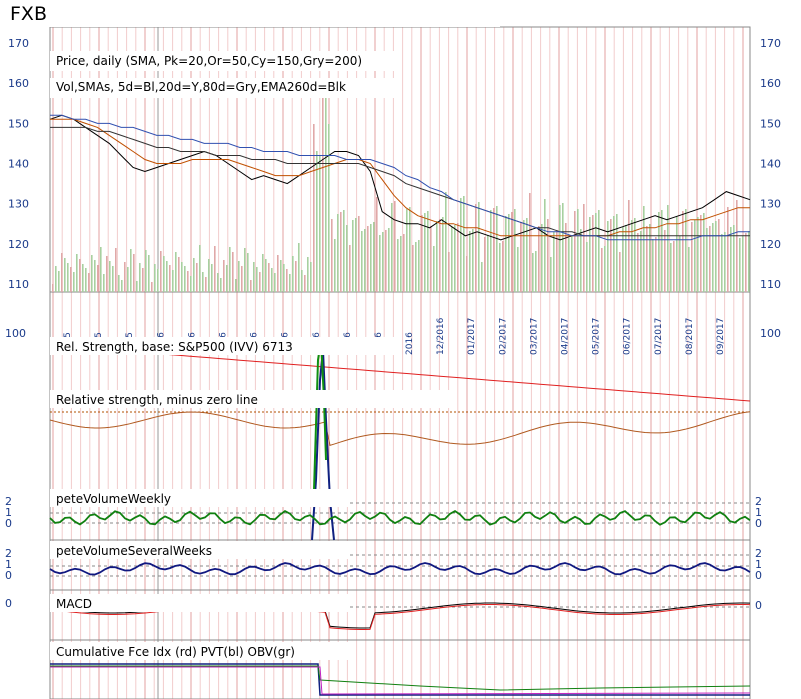 This screenshot has width=801, height=699. Describe the element at coordinates (770, 204) in the screenshot. I see `y-tick-label: 130` at that location.